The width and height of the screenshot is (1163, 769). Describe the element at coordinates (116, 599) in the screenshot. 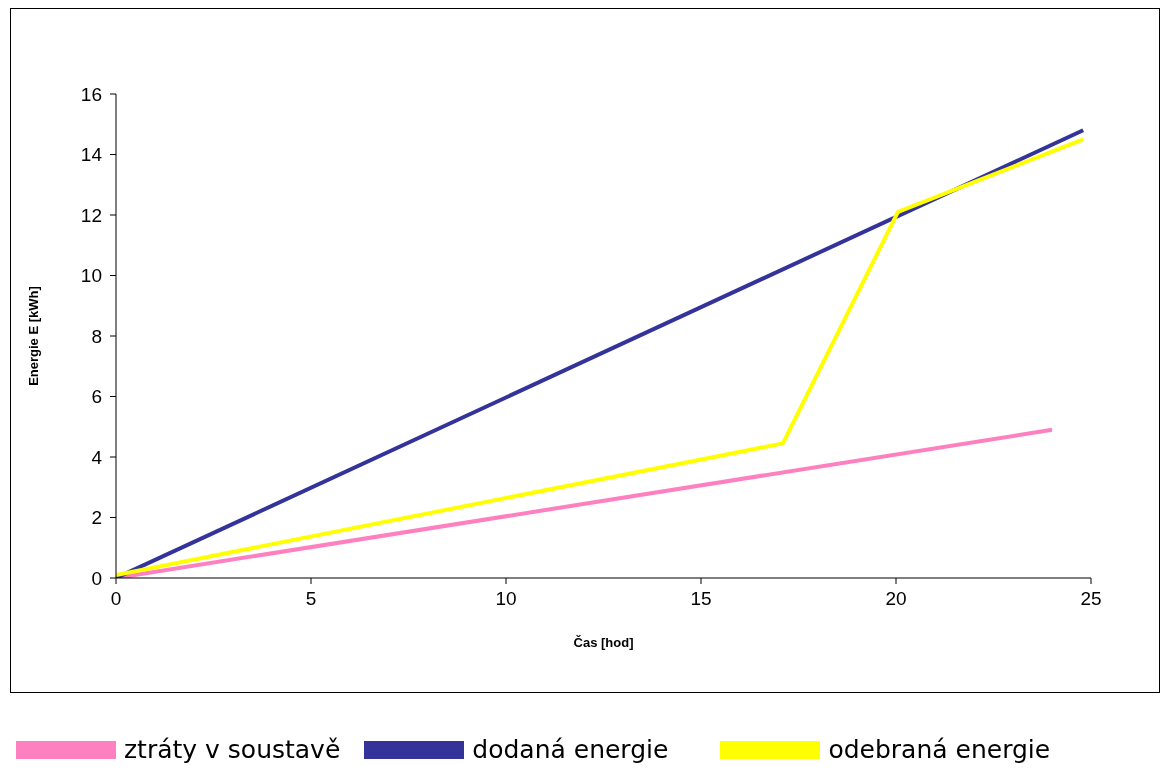

I see `x-tick-label: 0` at that location.